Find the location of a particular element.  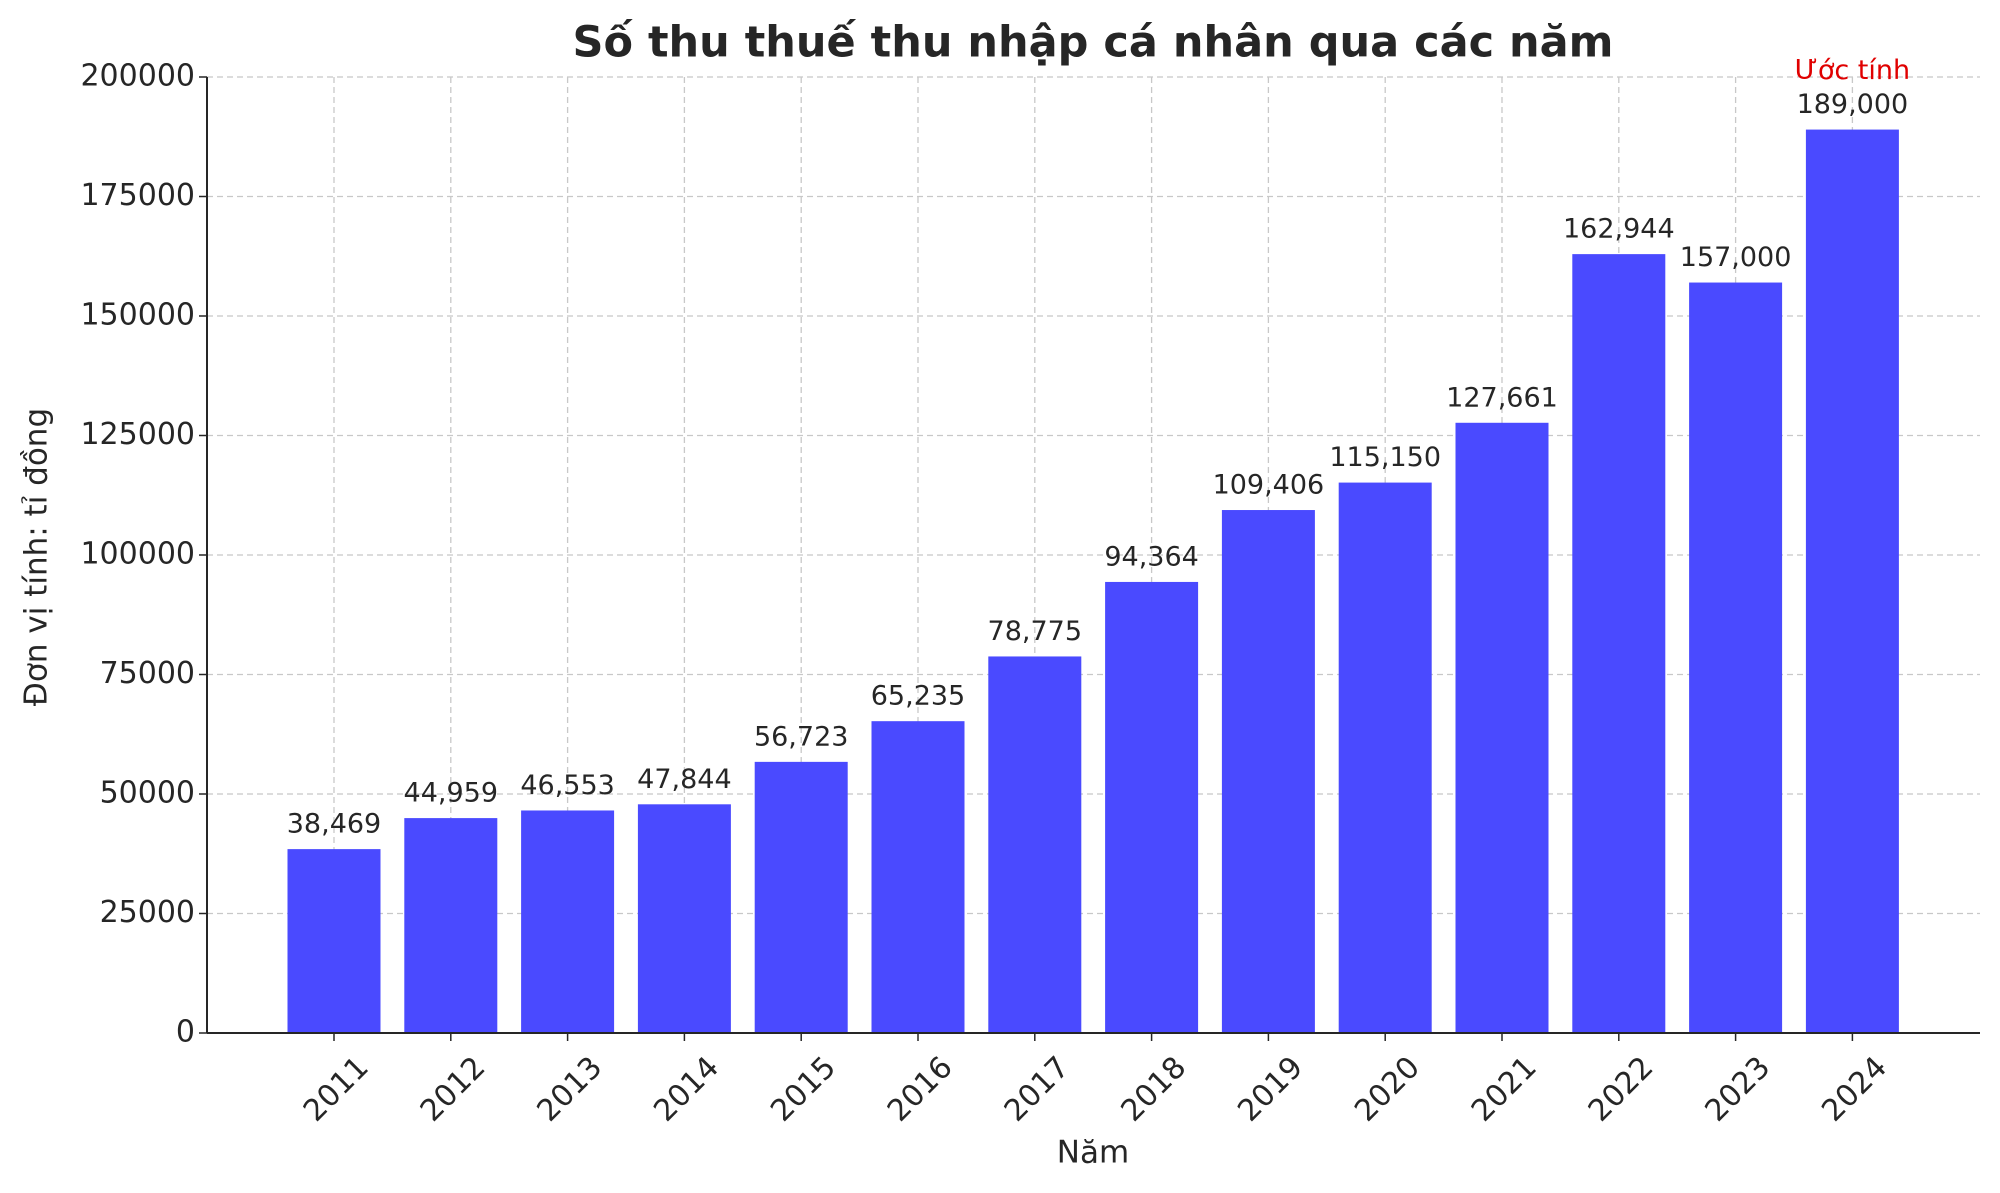

value-label: 46,553 is located at coordinates (567, 785).